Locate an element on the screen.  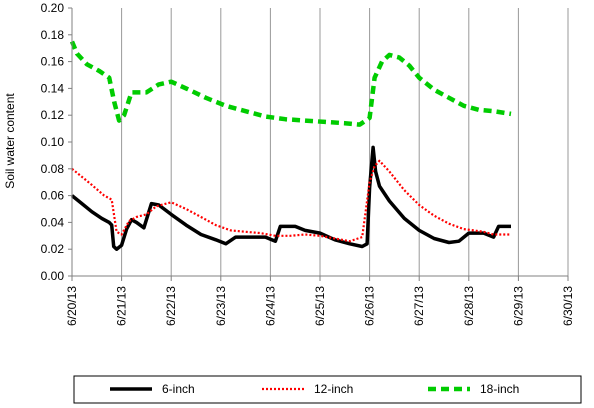
legend: 6-inch 12-inch 18-inch is located at coordinates (327, 389).